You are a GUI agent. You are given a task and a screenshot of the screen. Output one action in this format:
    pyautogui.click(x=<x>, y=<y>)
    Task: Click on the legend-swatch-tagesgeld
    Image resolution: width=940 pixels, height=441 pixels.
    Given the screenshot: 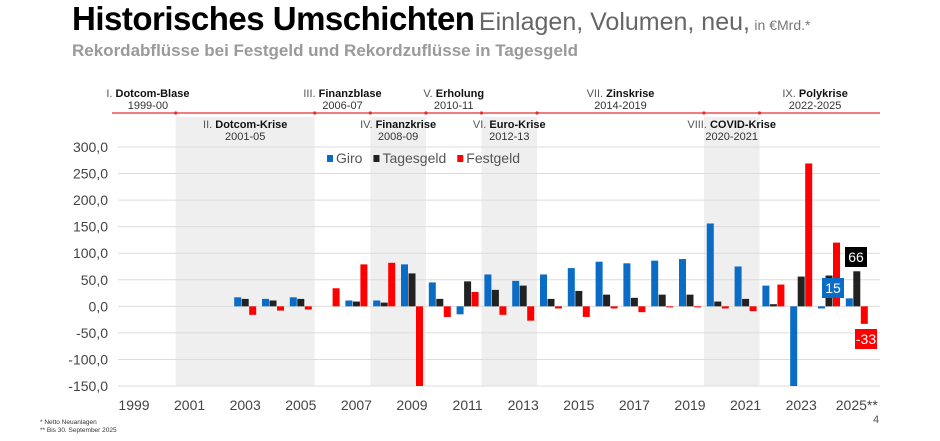 What is the action you would take?
    pyautogui.click(x=376, y=158)
    